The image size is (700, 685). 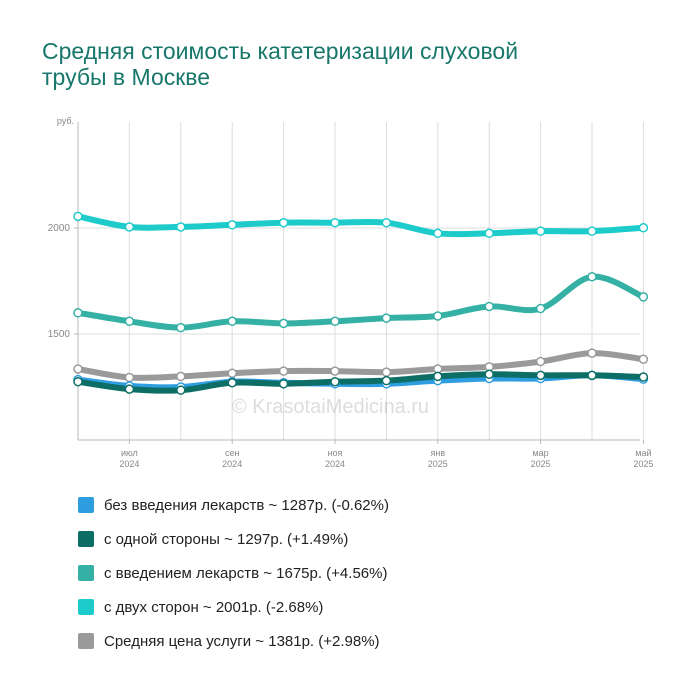 I want to click on chart-title-line-2: трубы в Москве, so click(x=126, y=77).